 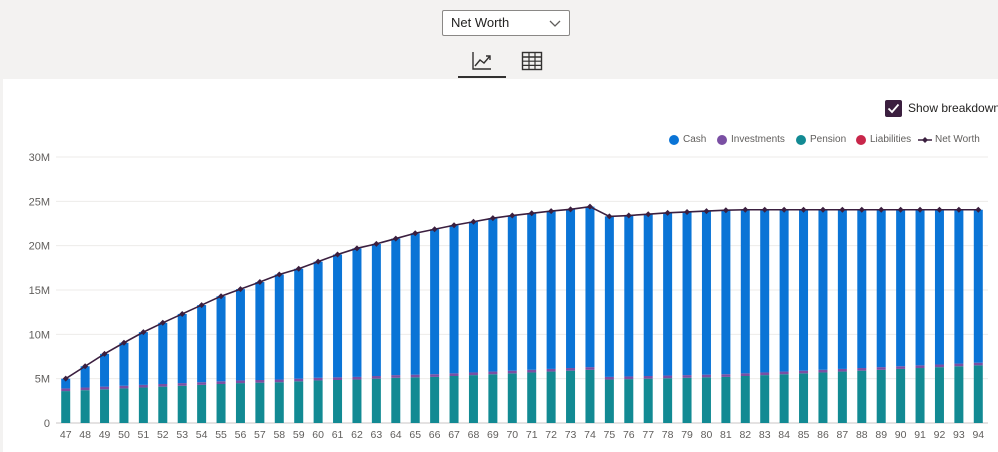 What do you see at coordinates (695, 139) in the screenshot?
I see `legend-label: Cash` at bounding box center [695, 139].